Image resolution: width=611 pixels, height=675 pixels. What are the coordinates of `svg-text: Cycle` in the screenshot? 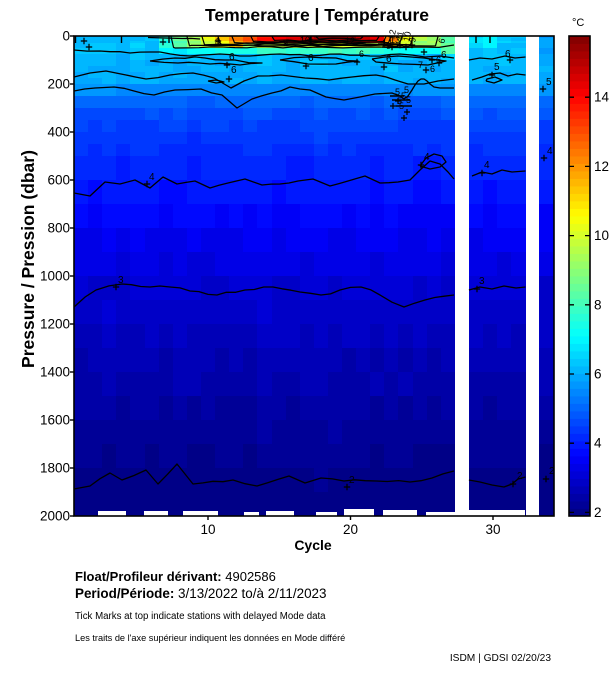 It's located at (313, 545).